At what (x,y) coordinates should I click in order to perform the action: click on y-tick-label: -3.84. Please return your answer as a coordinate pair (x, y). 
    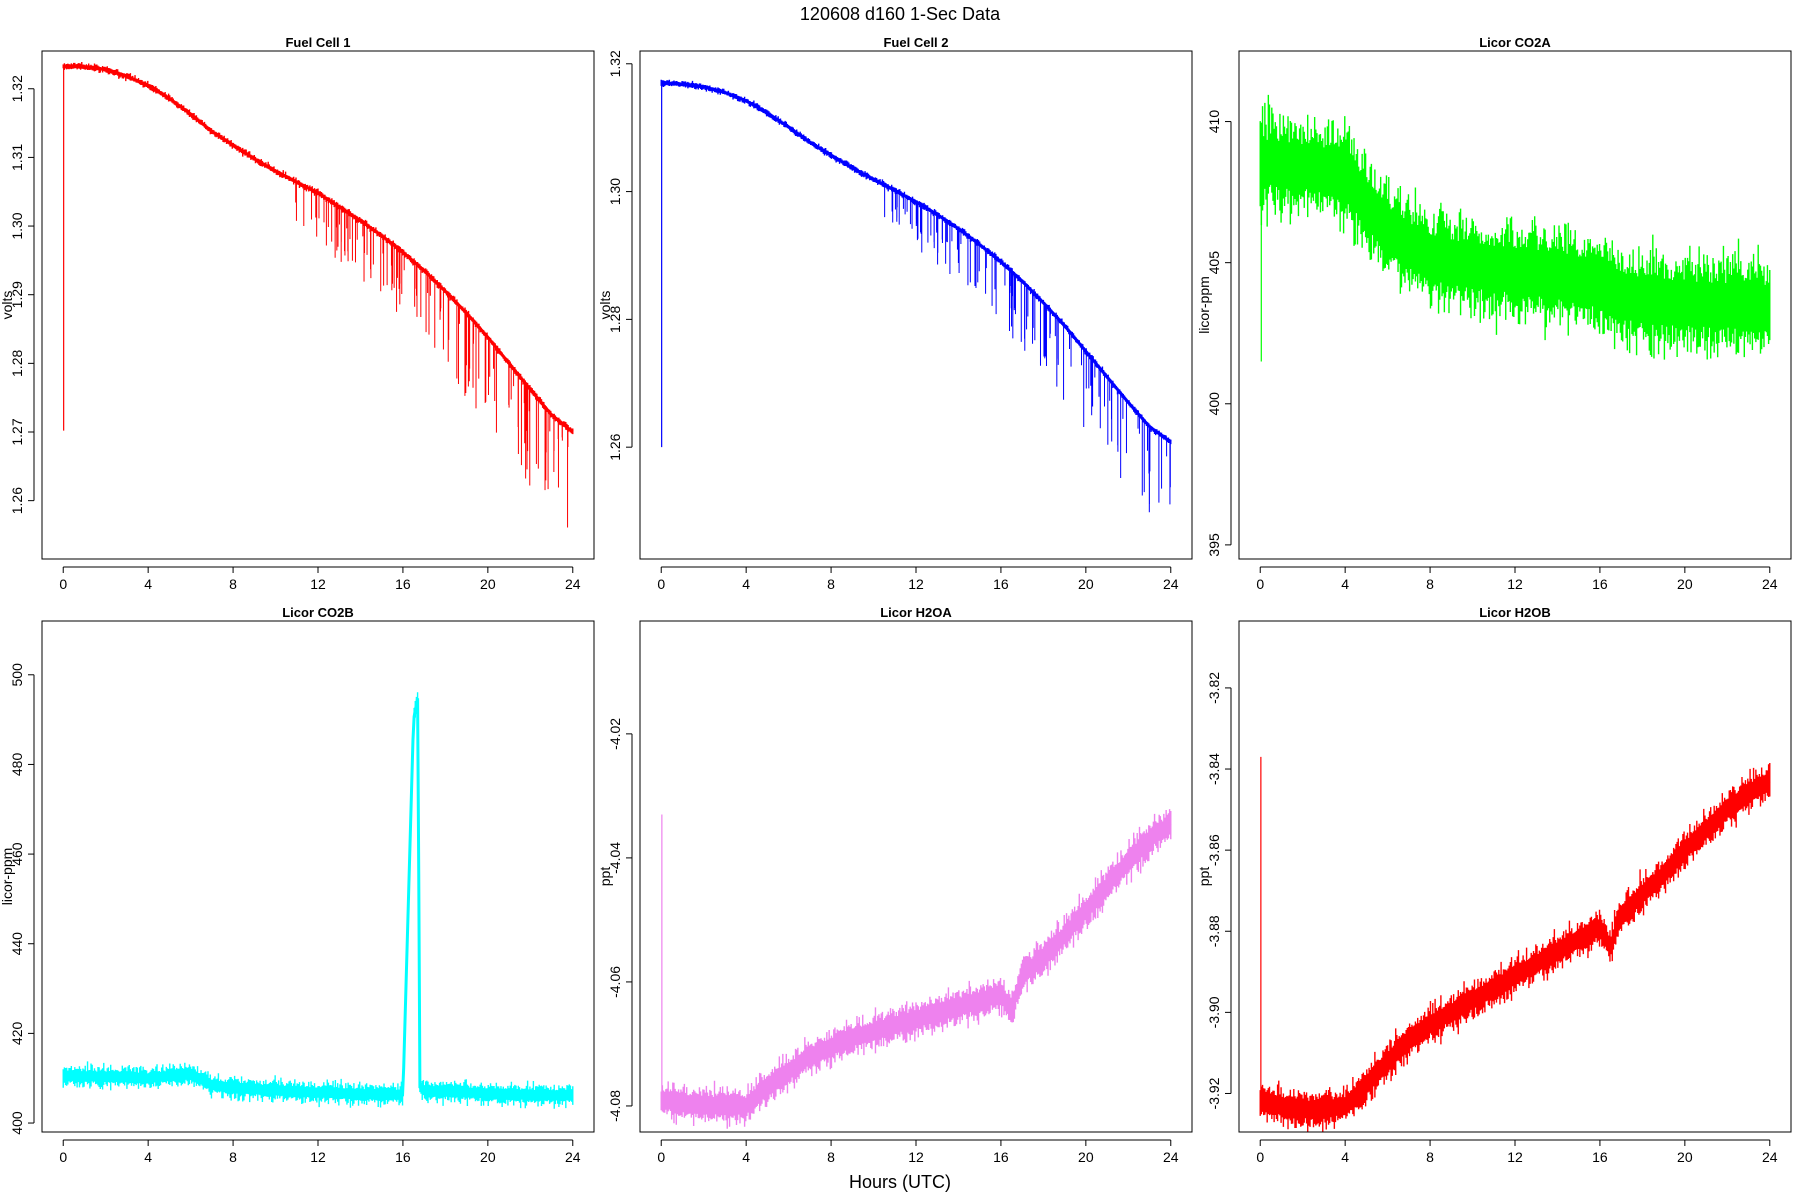
    Looking at the image, I should click on (1214, 769).